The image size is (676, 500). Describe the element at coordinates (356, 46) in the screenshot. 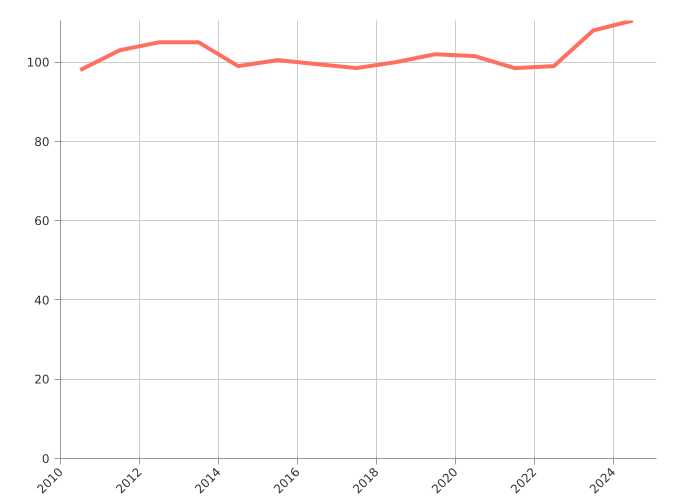

I see `line-series` at that location.